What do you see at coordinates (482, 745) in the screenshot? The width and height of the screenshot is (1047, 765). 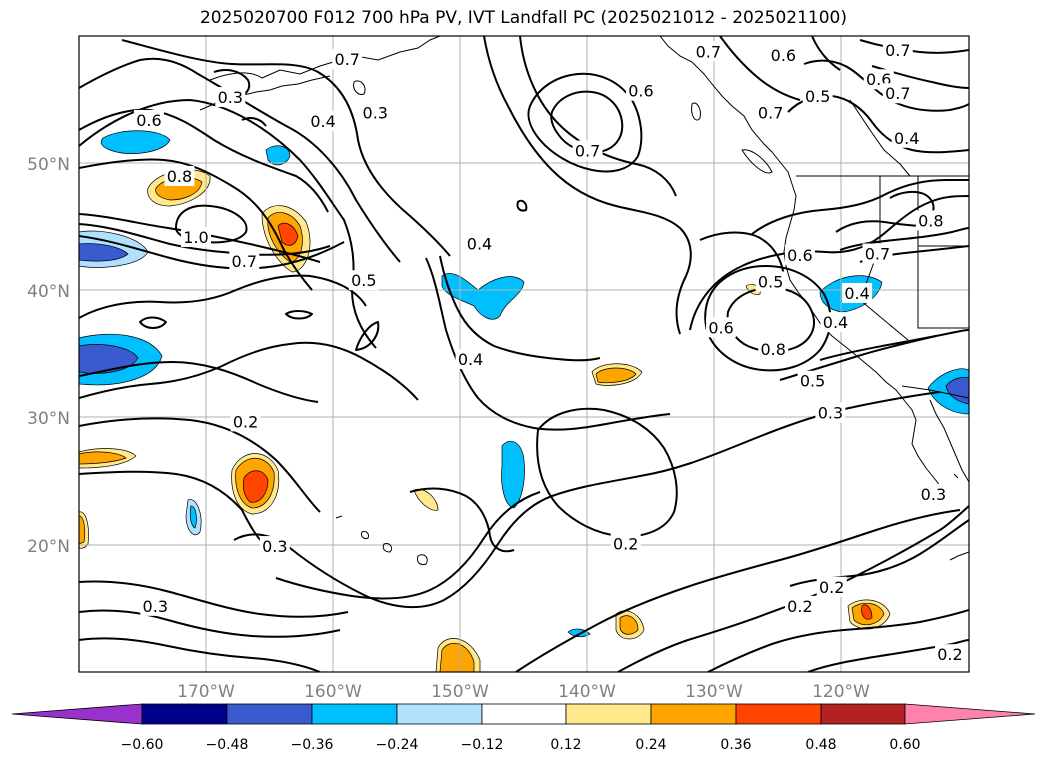 I see `colorbar-tick-label: −0.12` at bounding box center [482, 745].